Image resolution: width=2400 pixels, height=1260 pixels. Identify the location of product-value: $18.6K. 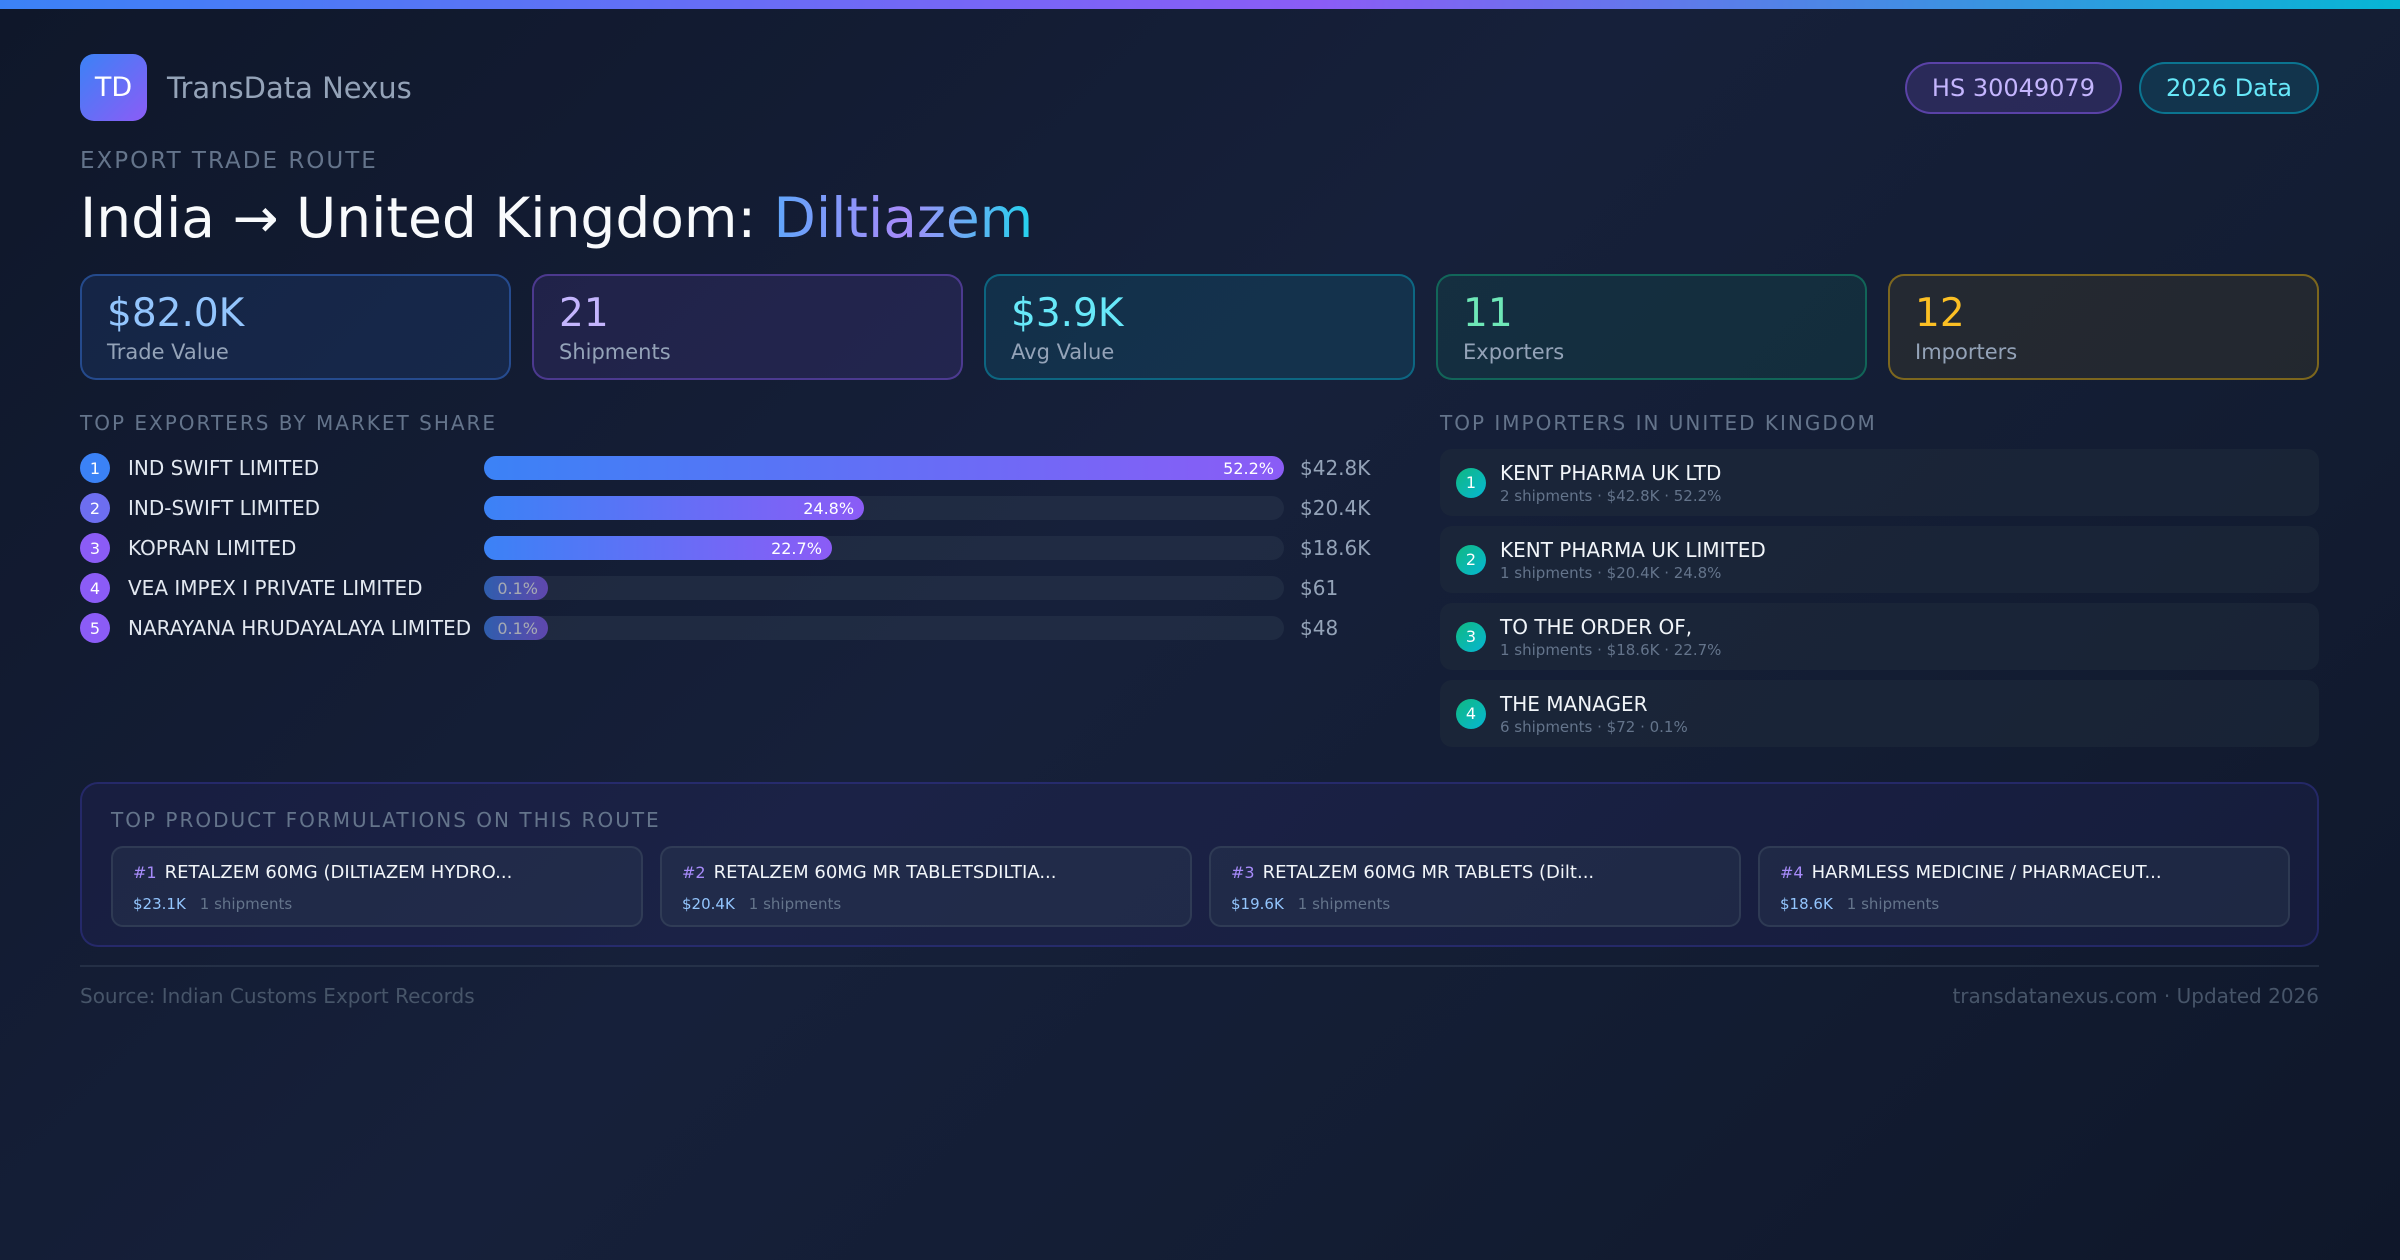
(1806, 904).